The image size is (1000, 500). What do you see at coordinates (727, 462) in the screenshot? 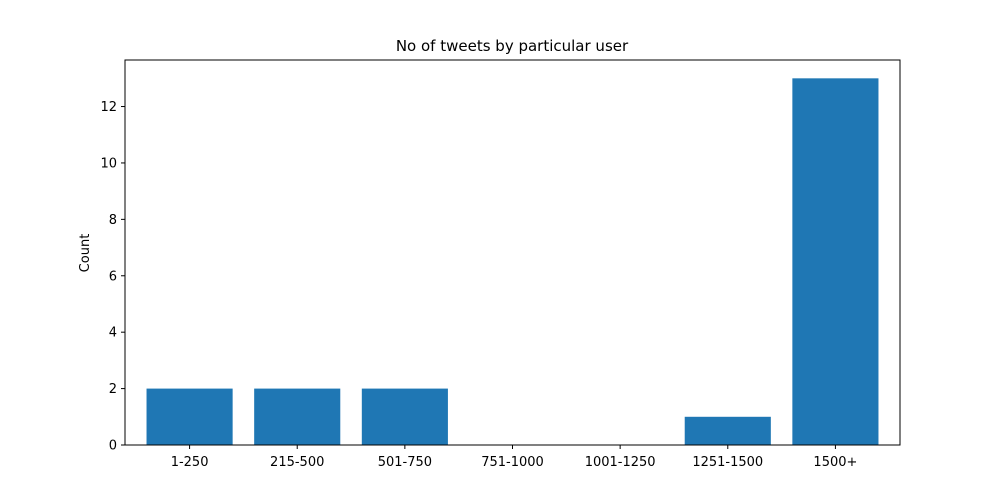
I see `x-tick-label: 1251-1500` at bounding box center [727, 462].